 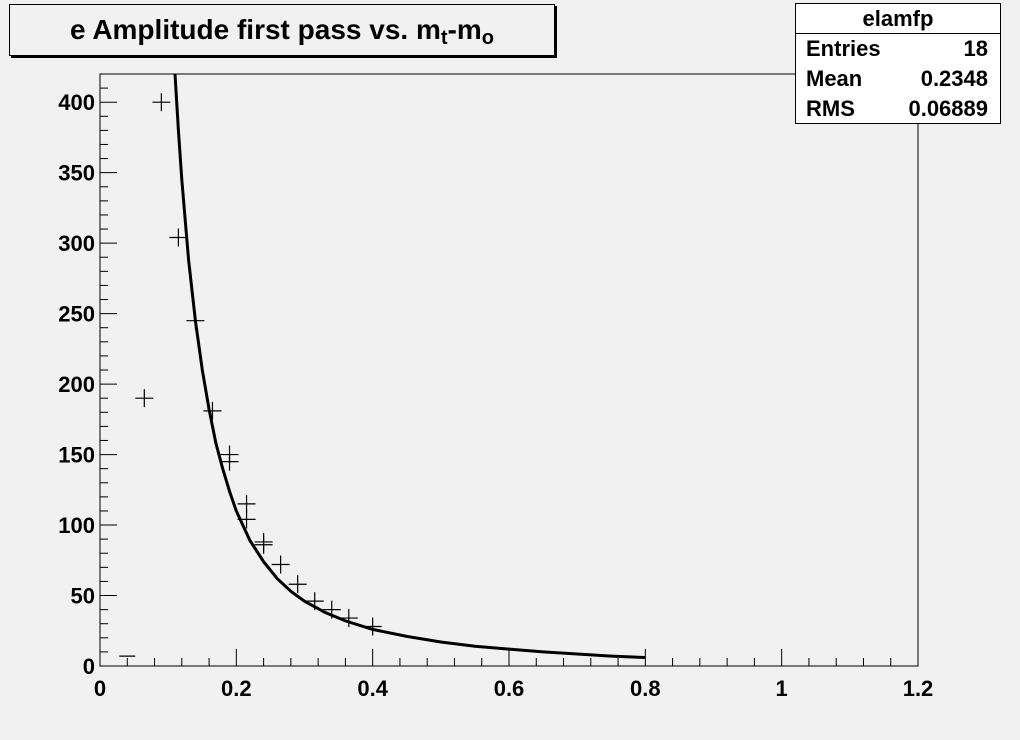 I want to click on title-sub-t: t, so click(x=444, y=37).